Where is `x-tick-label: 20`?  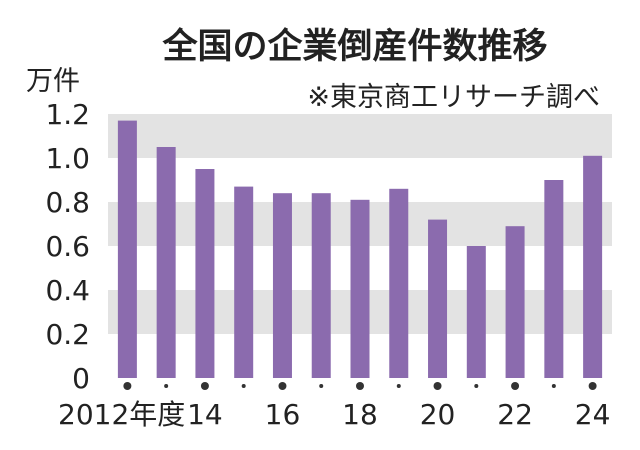 x-tick-label: 20 is located at coordinates (438, 414).